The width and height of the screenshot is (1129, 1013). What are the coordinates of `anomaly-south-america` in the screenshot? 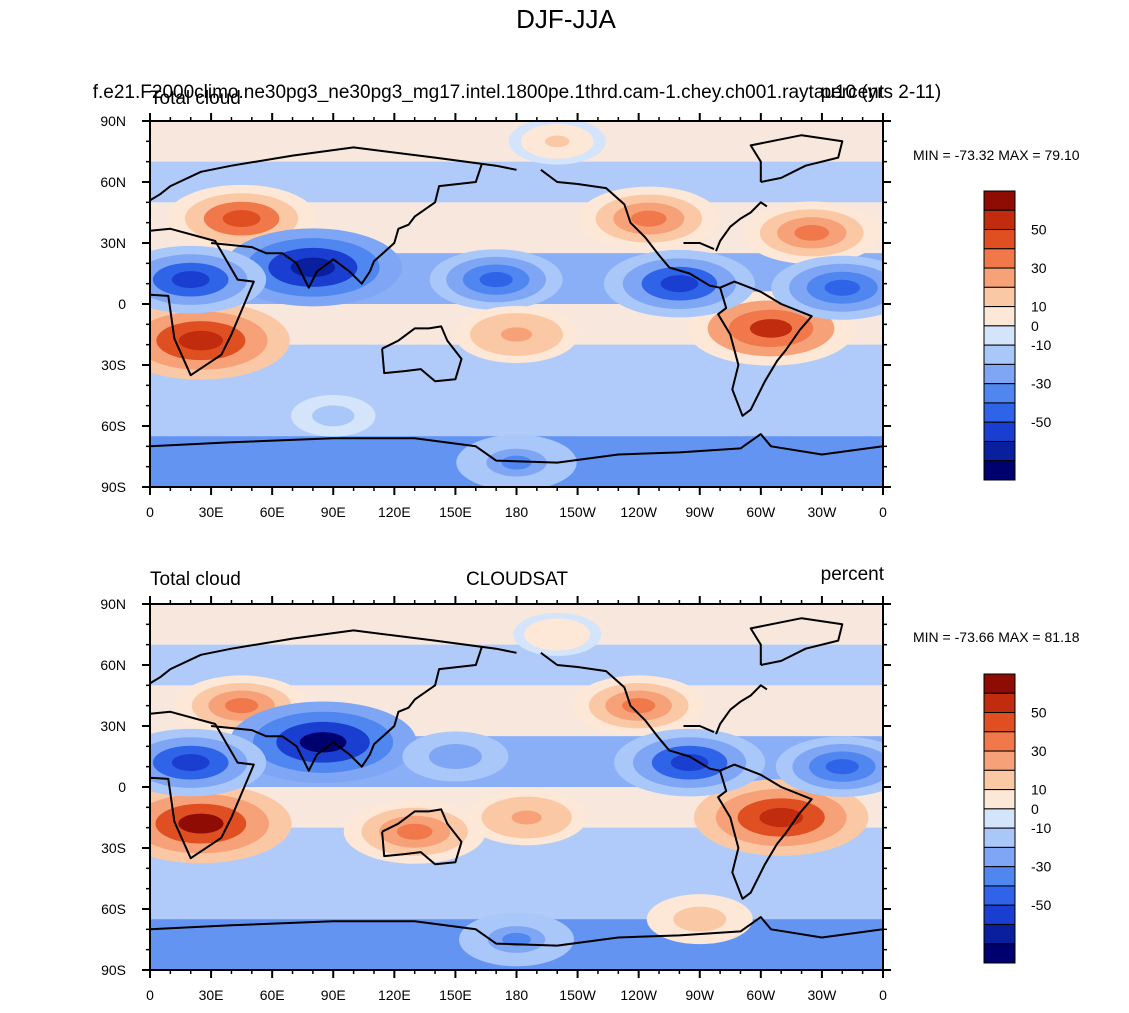 It's located at (781, 817).